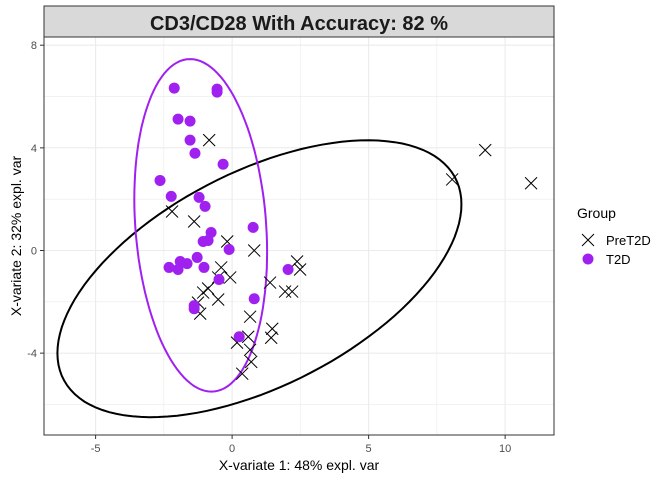 The width and height of the screenshot is (672, 485). Describe the element at coordinates (628, 240) in the screenshot. I see `legend-label: PreT2D` at that location.